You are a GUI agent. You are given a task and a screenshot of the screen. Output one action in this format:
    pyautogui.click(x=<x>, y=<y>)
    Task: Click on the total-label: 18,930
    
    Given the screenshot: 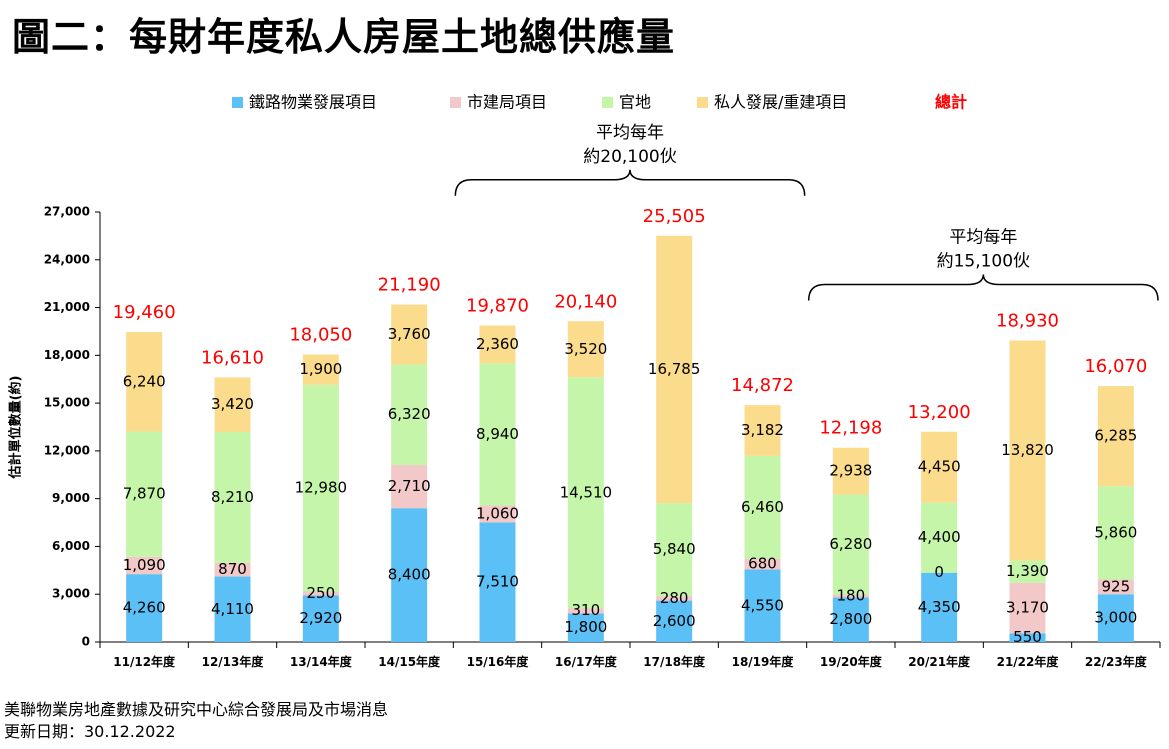 What is the action you would take?
    pyautogui.click(x=1027, y=321)
    